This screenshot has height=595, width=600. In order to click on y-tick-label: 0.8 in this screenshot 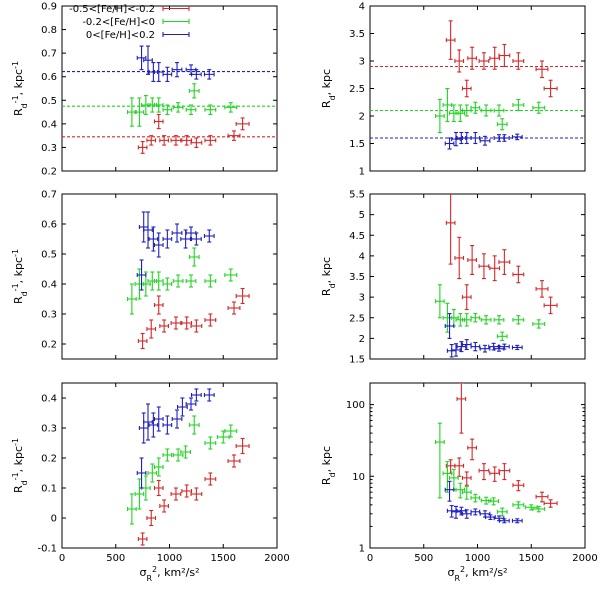, I will do `click(49, 30)`.